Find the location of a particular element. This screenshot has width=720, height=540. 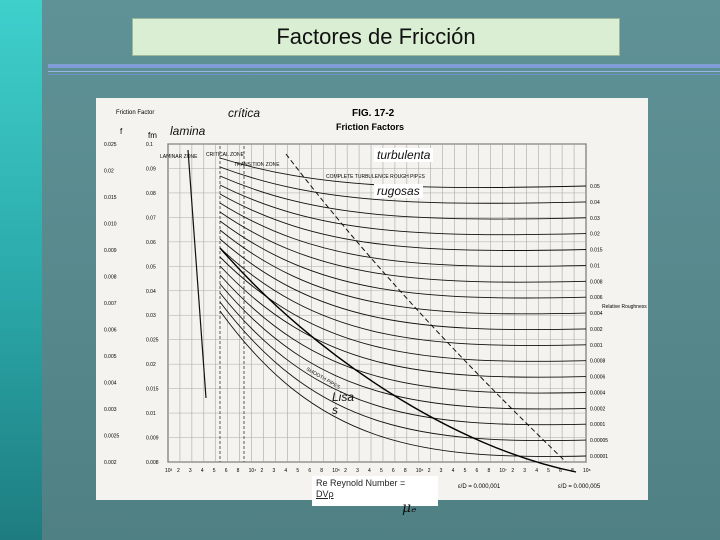

relative-roughness-label: Relative Roughness is located at coordinates (624, 307).